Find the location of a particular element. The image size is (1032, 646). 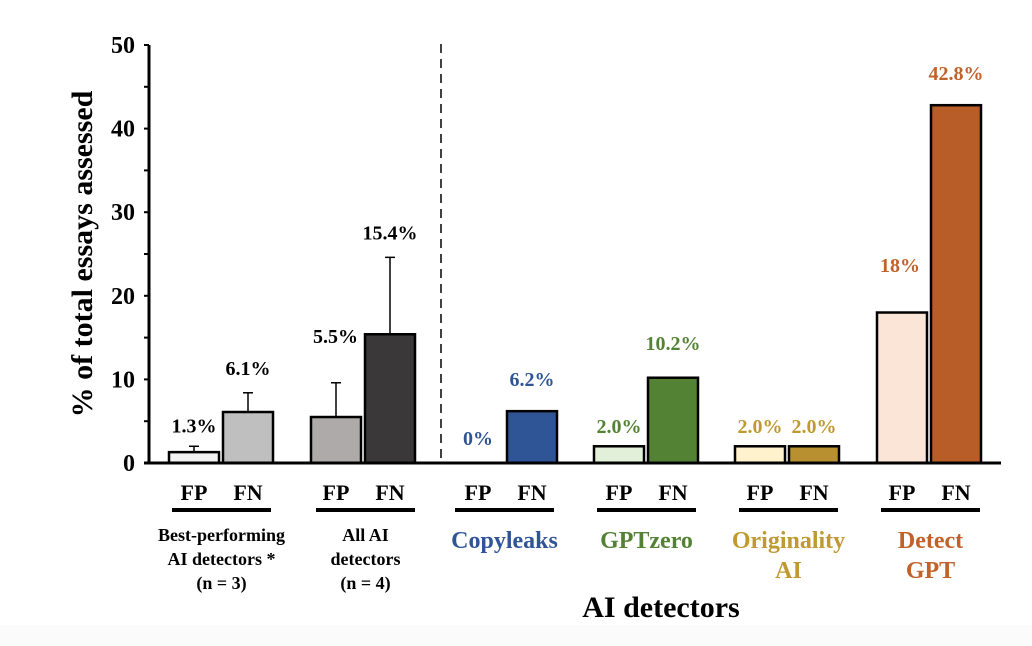

value-label: 10.2% is located at coordinates (673, 344).